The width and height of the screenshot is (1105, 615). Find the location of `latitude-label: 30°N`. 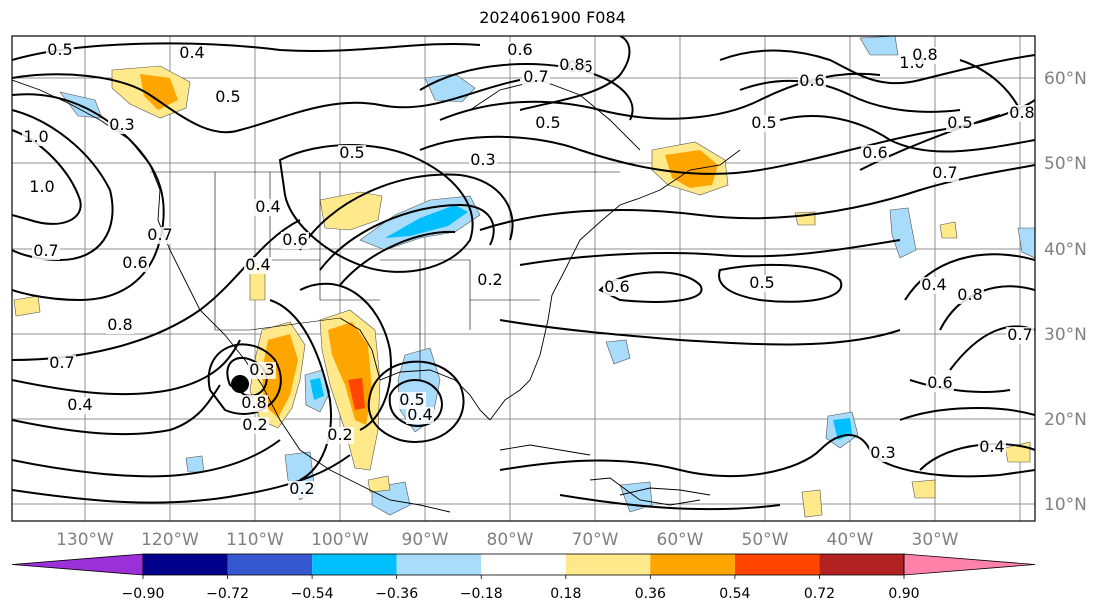

latitude-label: 30°N is located at coordinates (1065, 335).